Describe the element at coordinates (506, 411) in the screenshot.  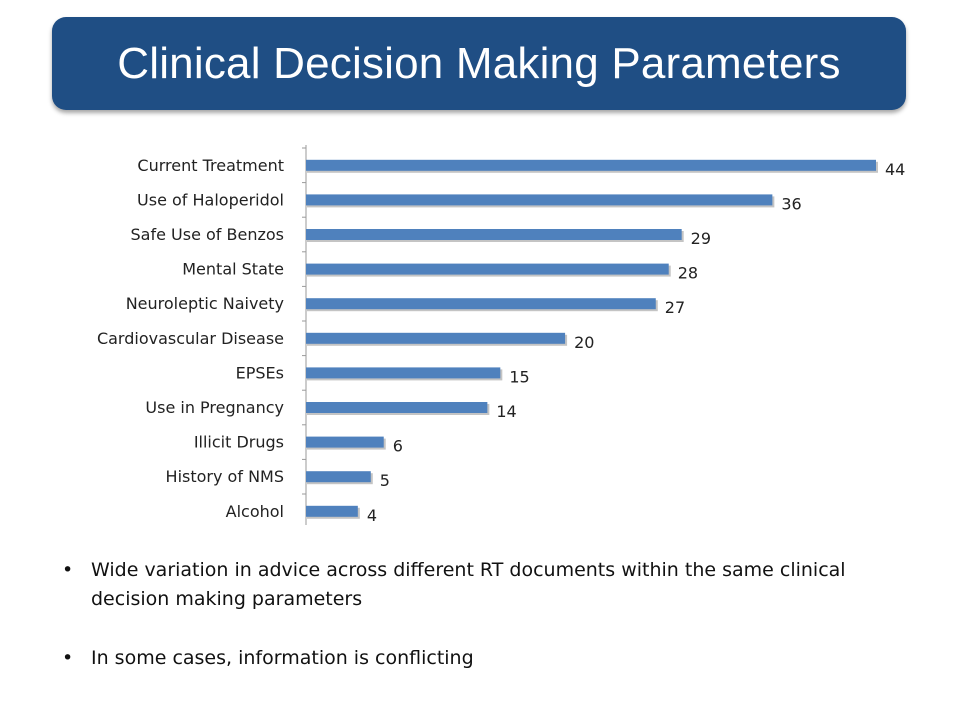
I see `value-label: 14` at that location.